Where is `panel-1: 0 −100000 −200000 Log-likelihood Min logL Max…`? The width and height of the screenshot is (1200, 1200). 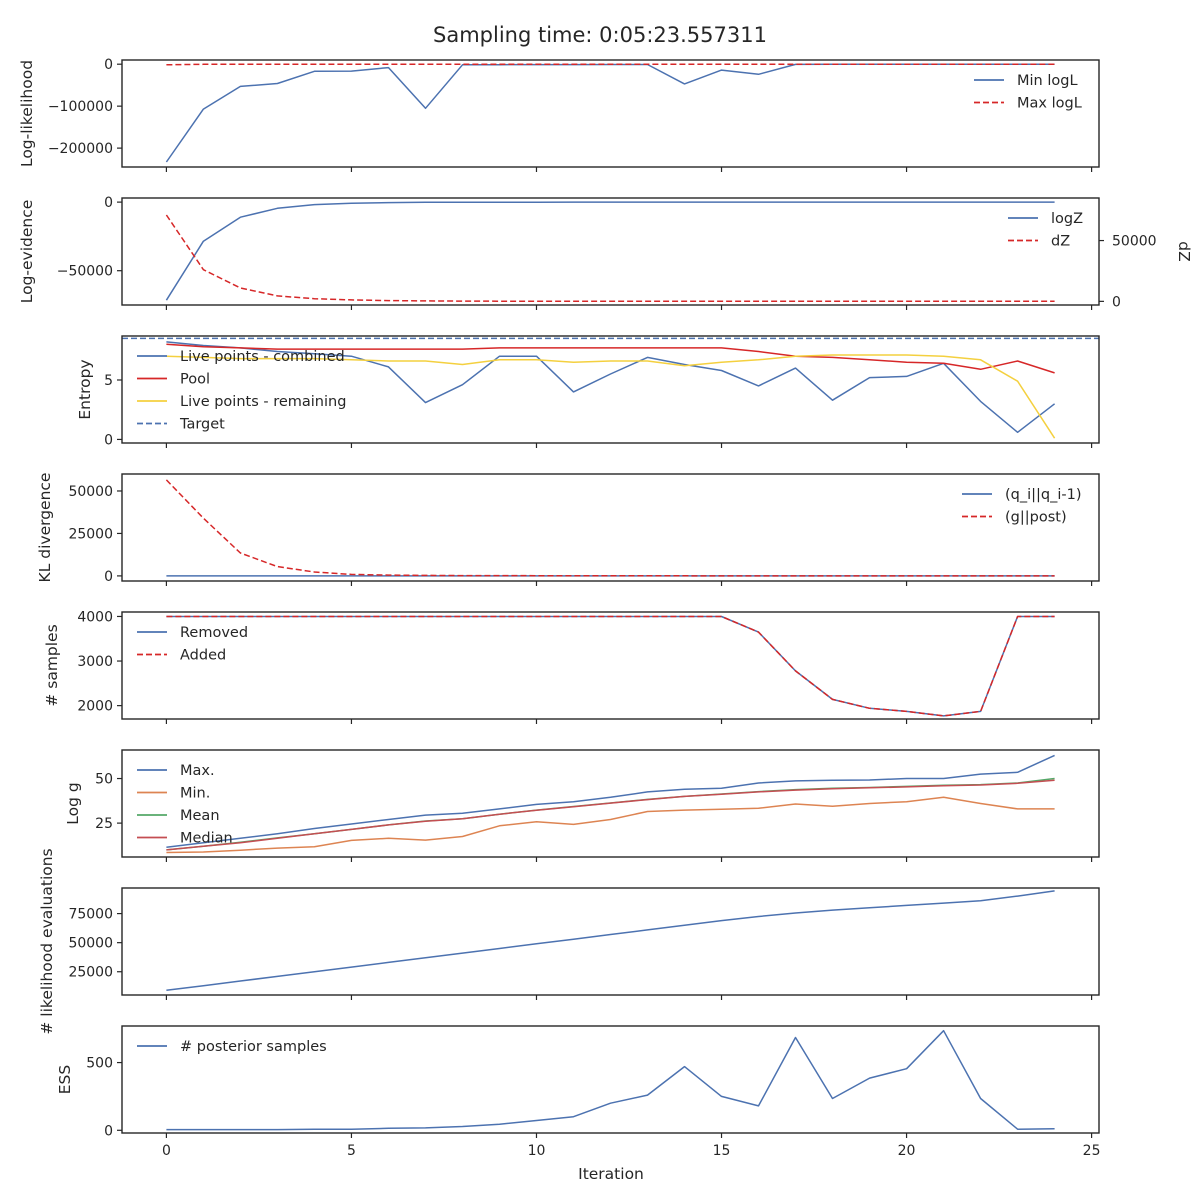 panel-1: 0 −100000 −200000 Log-likelihood Min logL Max… is located at coordinates (559, 114).